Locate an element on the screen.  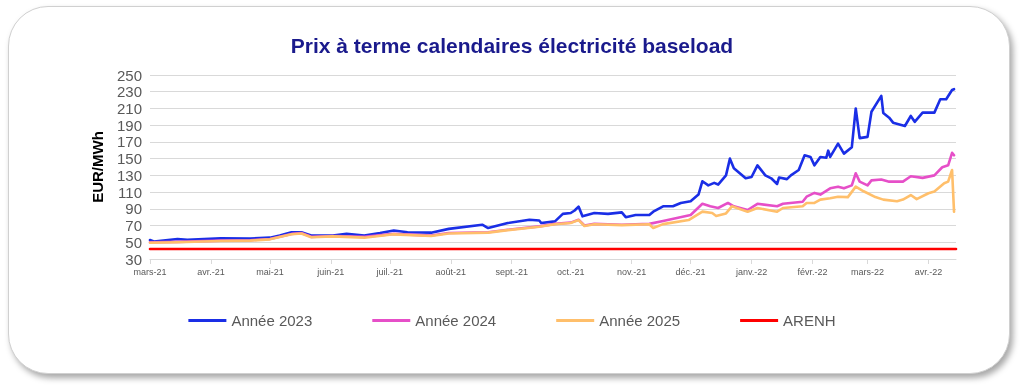
y-tick-label: 170 is located at coordinates (129, 142).